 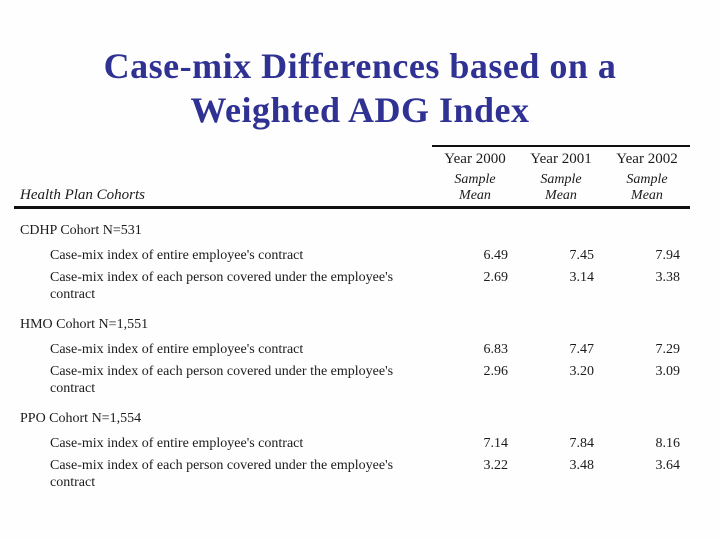 What do you see at coordinates (496, 443) in the screenshot?
I see `cell-value: 7.14` at bounding box center [496, 443].